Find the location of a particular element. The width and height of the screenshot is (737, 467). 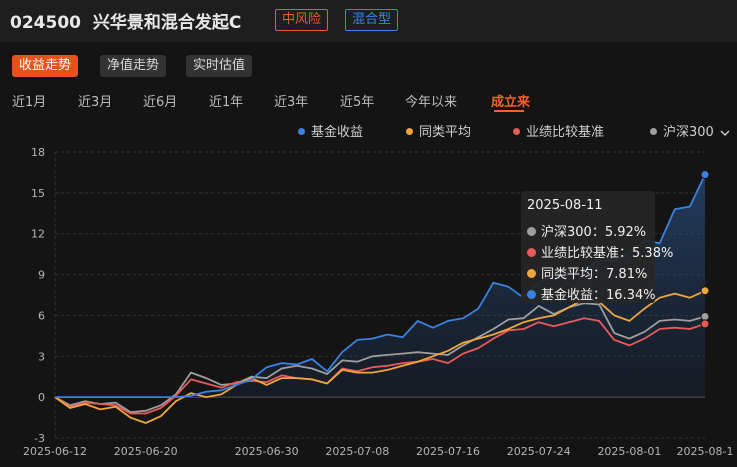

legend-label: 沪深300 is located at coordinates (688, 132).